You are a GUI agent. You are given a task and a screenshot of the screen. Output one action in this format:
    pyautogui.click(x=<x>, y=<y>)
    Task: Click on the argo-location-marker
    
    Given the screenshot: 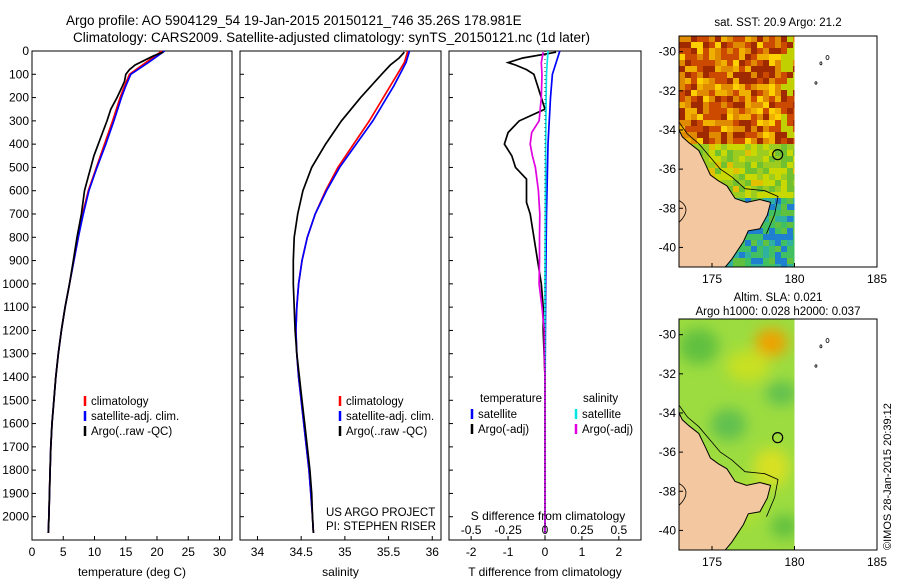 What is the action you would take?
    pyautogui.click(x=778, y=438)
    